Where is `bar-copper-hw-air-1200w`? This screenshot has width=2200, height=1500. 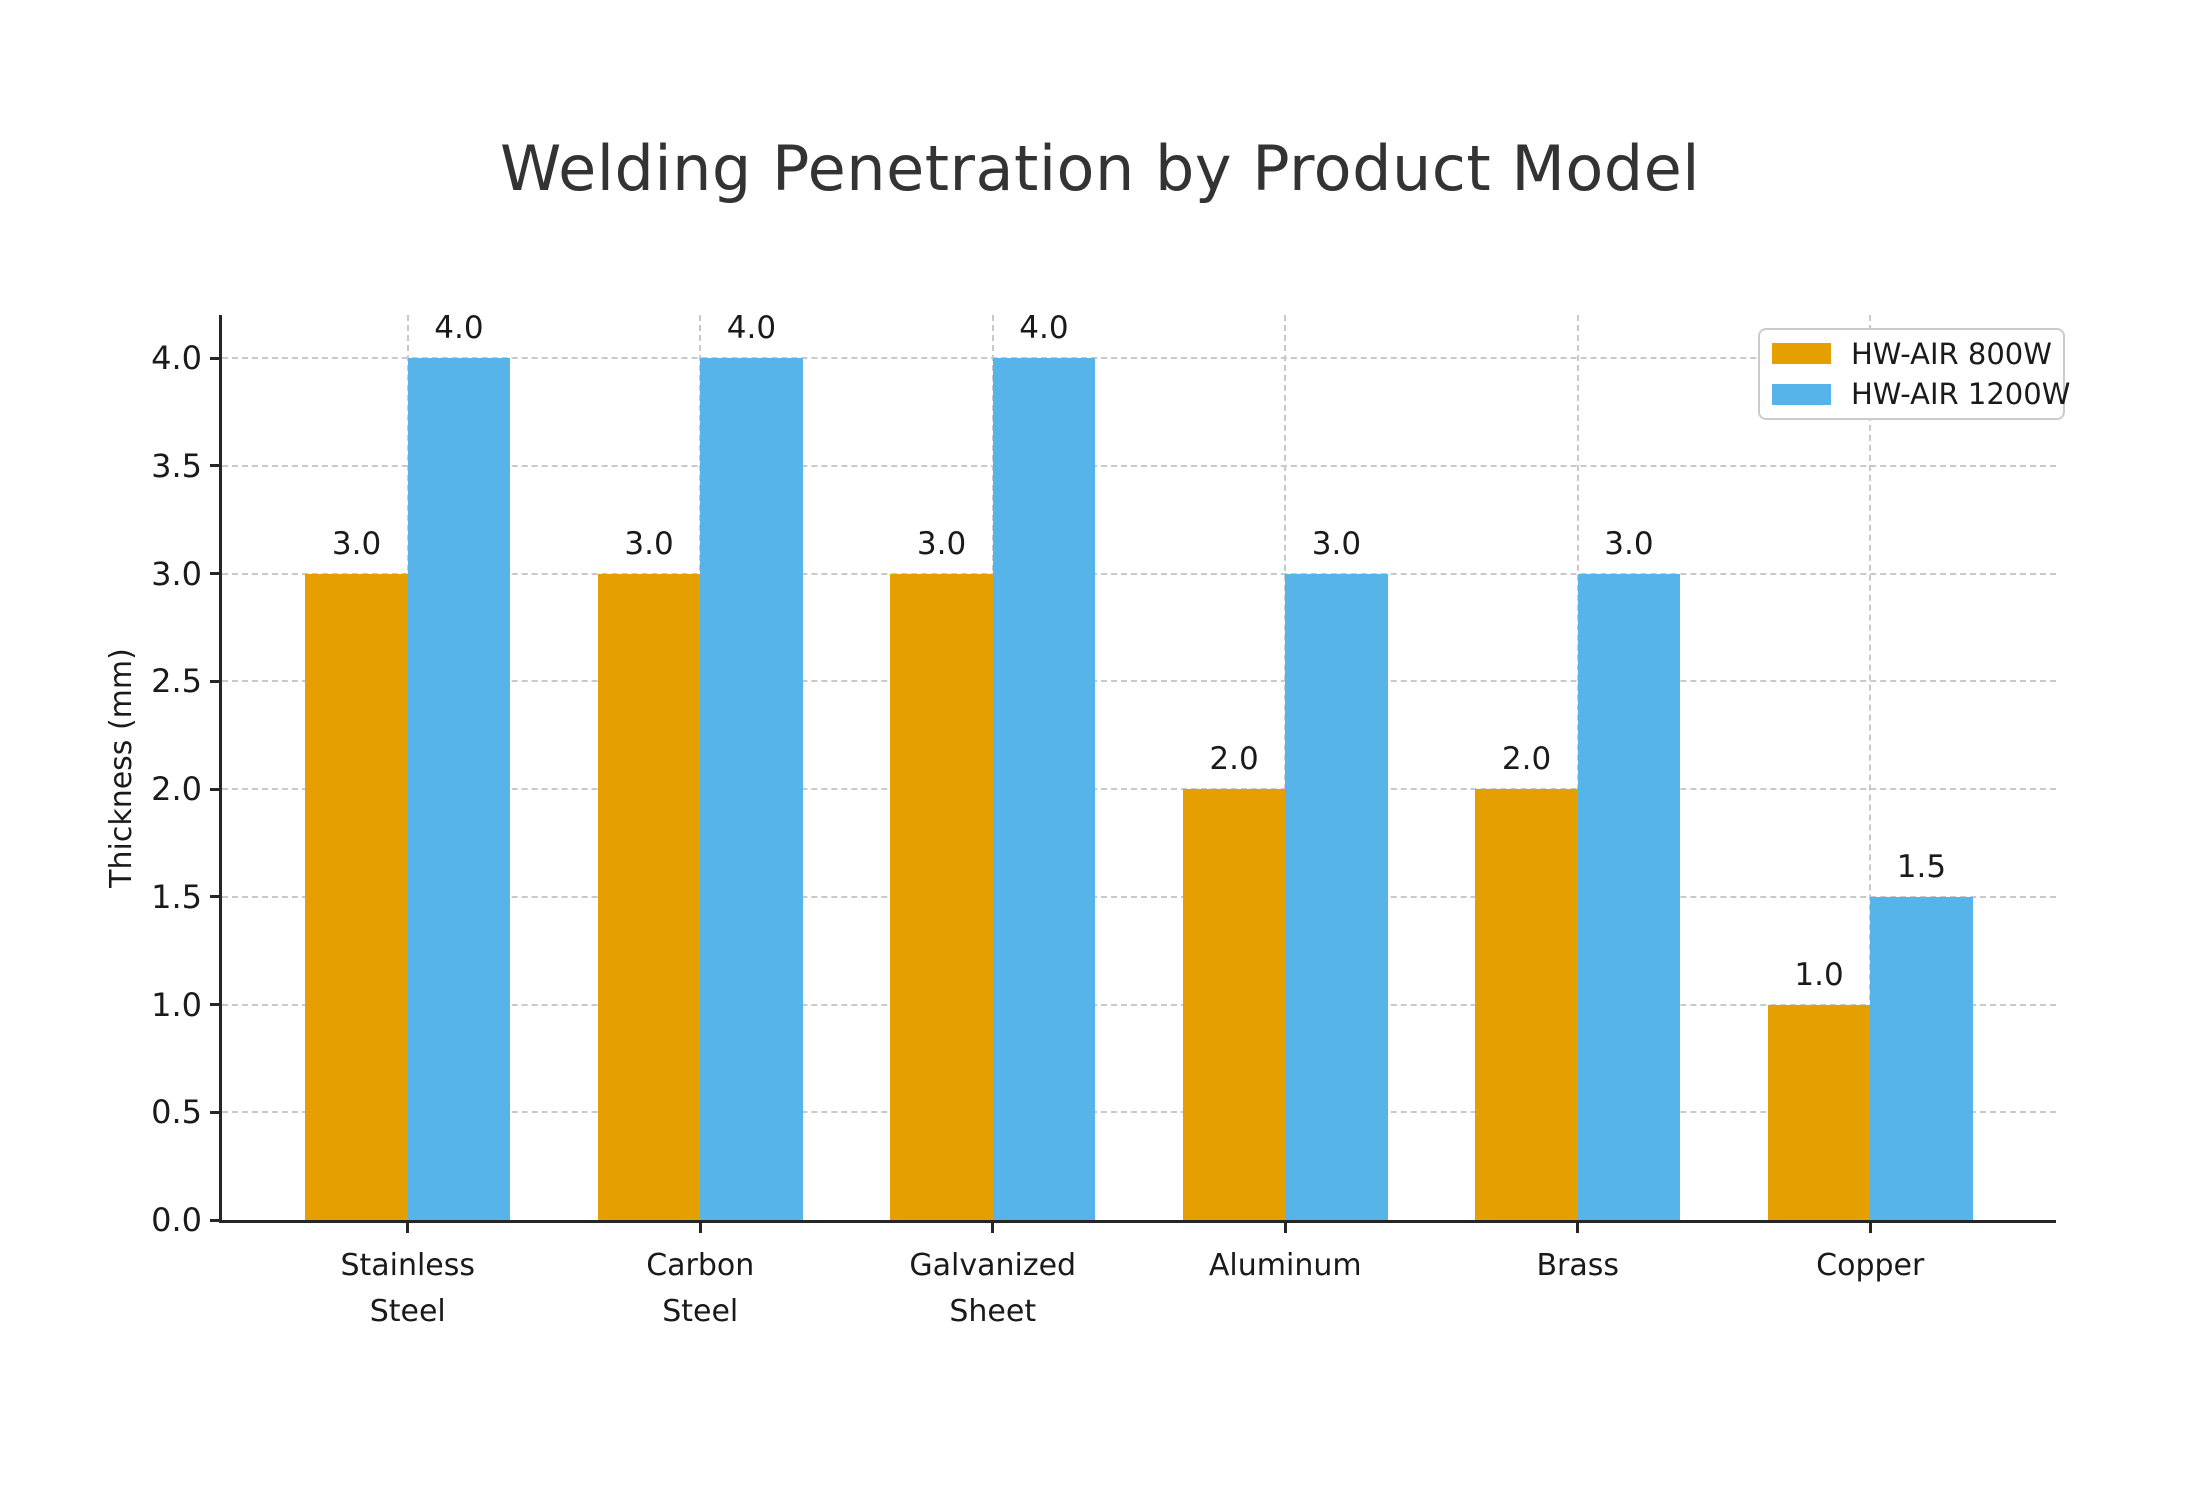
bar-copper-hw-air-1200w is located at coordinates (1921, 1058).